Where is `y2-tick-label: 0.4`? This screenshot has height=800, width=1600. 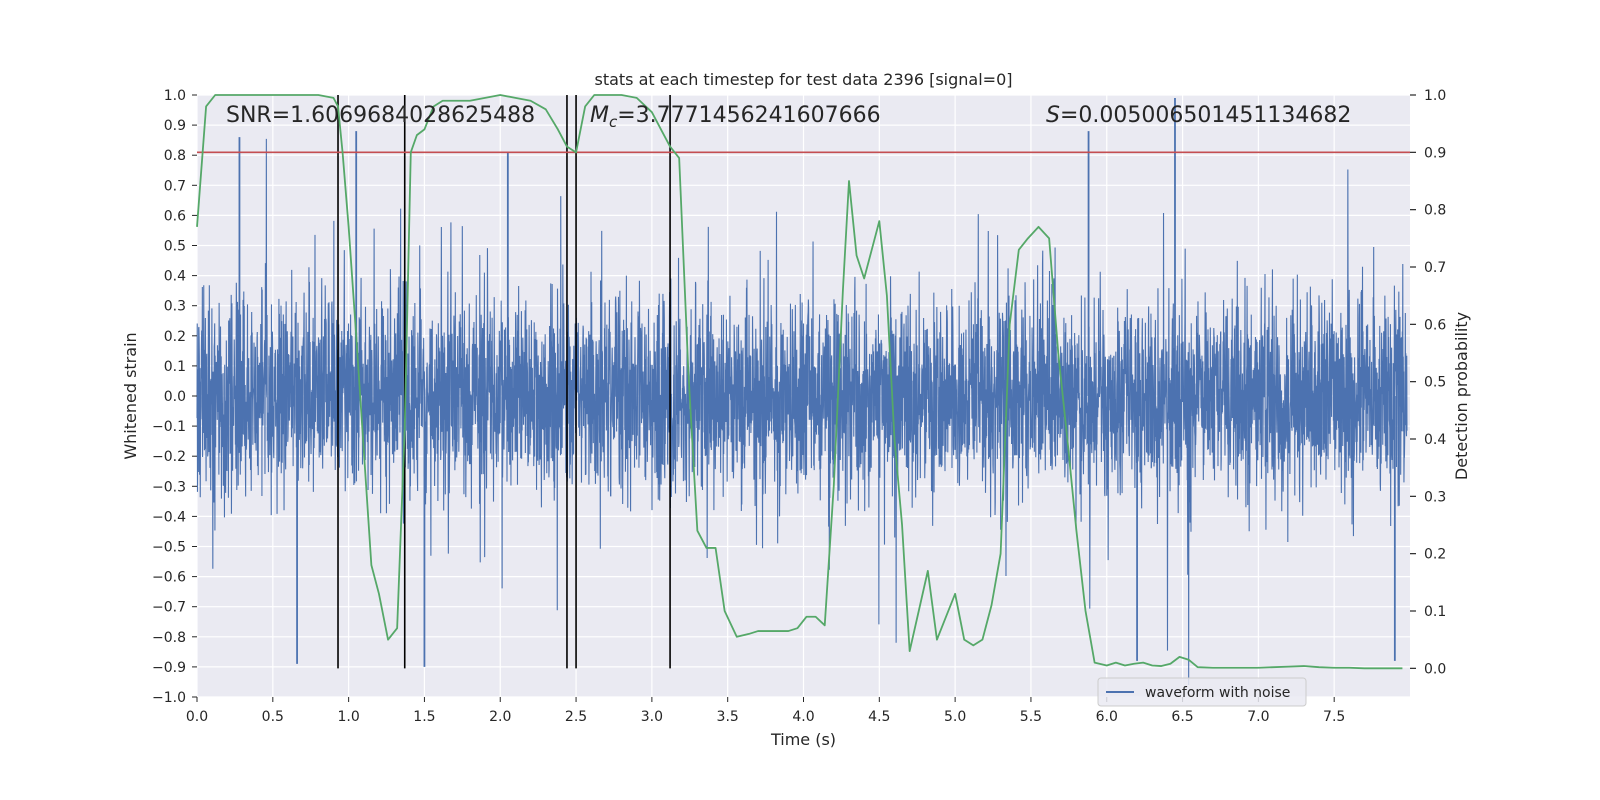
y2-tick-label: 0.4 is located at coordinates (1435, 440).